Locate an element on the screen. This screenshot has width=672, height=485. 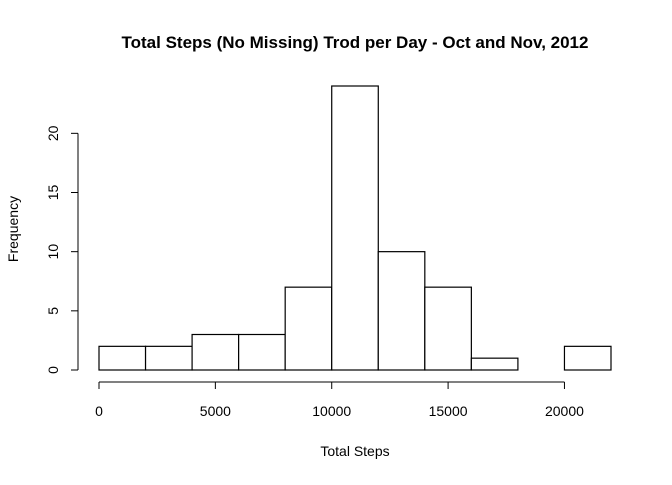
x-tick-label-15000: 15000 is located at coordinates (448, 411).